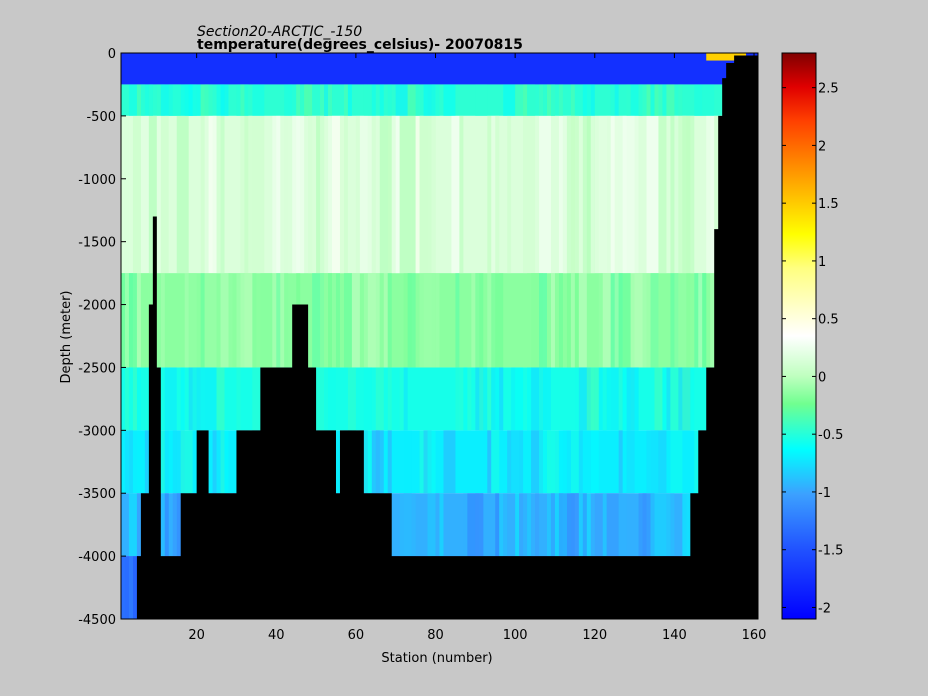 This screenshot has height=696, width=928. I want to click on temperature-layer, so click(439, 399).